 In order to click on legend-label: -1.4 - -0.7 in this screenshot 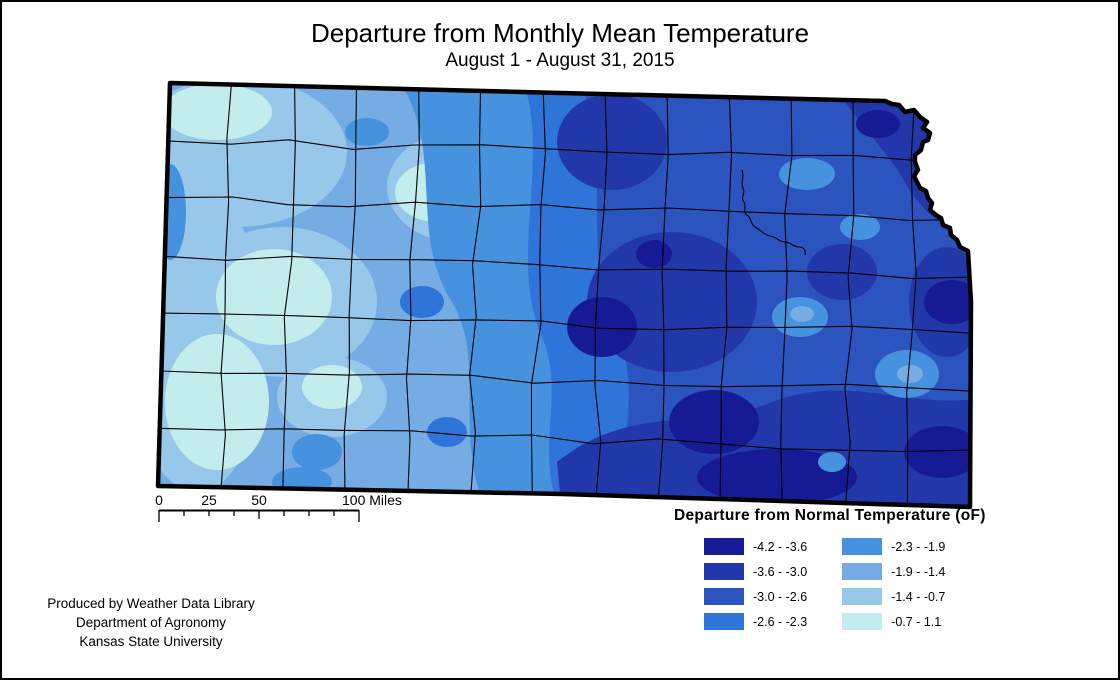, I will do `click(918, 596)`.